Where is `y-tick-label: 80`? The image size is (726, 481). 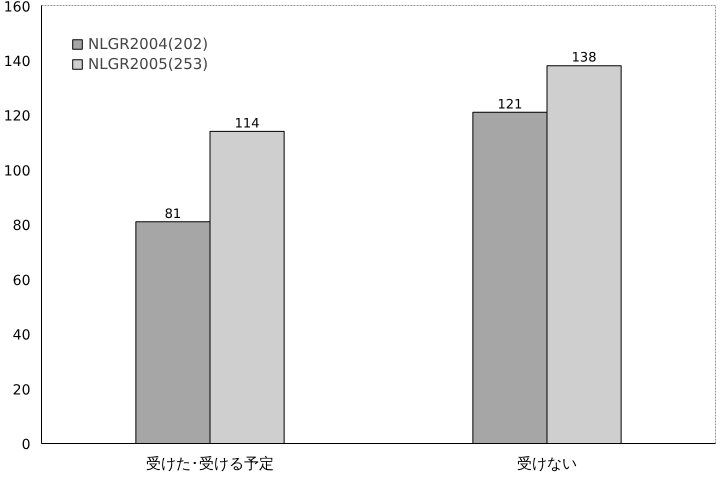
y-tick-label: 80 is located at coordinates (21, 226).